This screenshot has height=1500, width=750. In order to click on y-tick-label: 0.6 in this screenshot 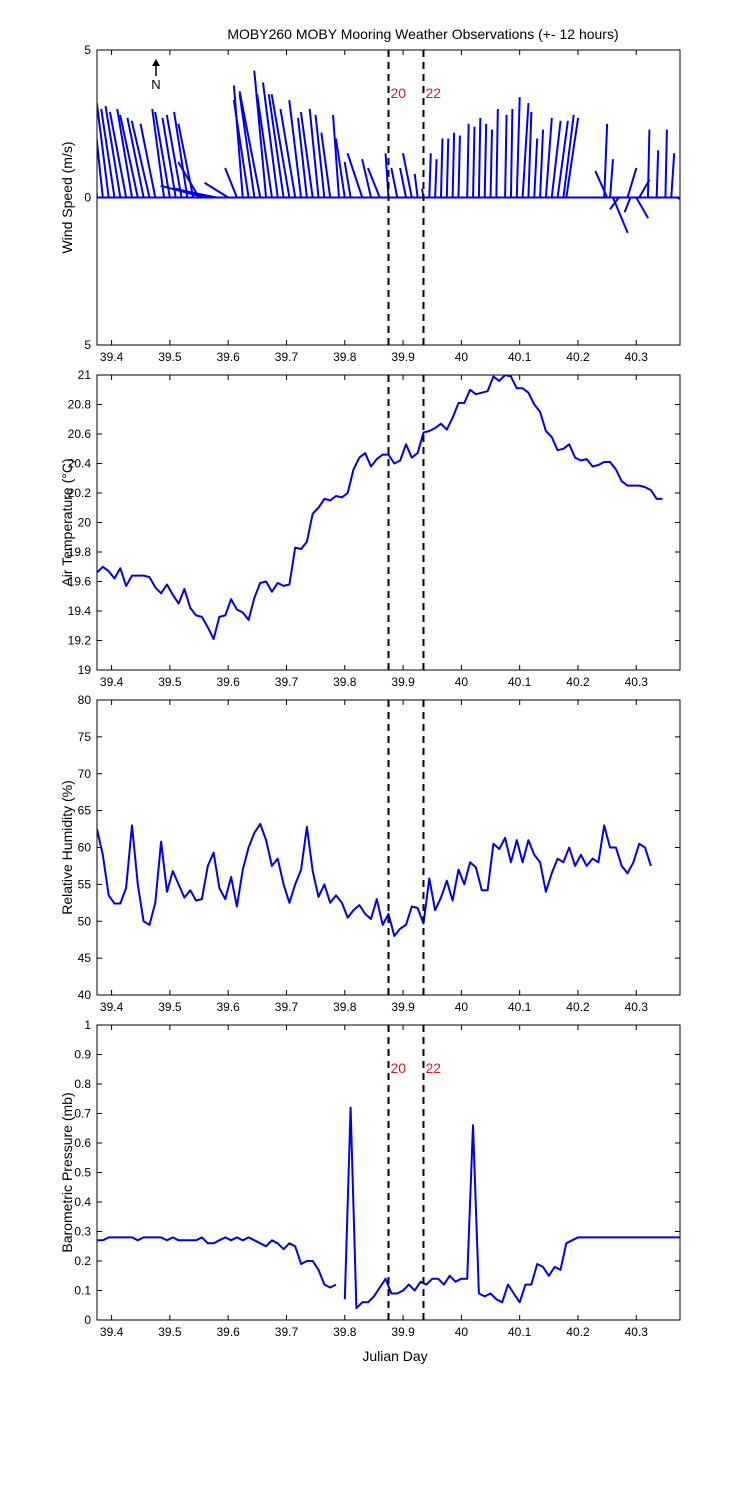, I will do `click(82, 1143)`.